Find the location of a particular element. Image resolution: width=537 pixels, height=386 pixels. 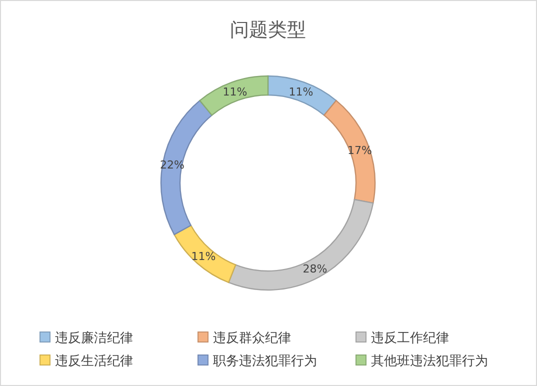

legend-label: 违反廉洁纪律 is located at coordinates (94, 338).